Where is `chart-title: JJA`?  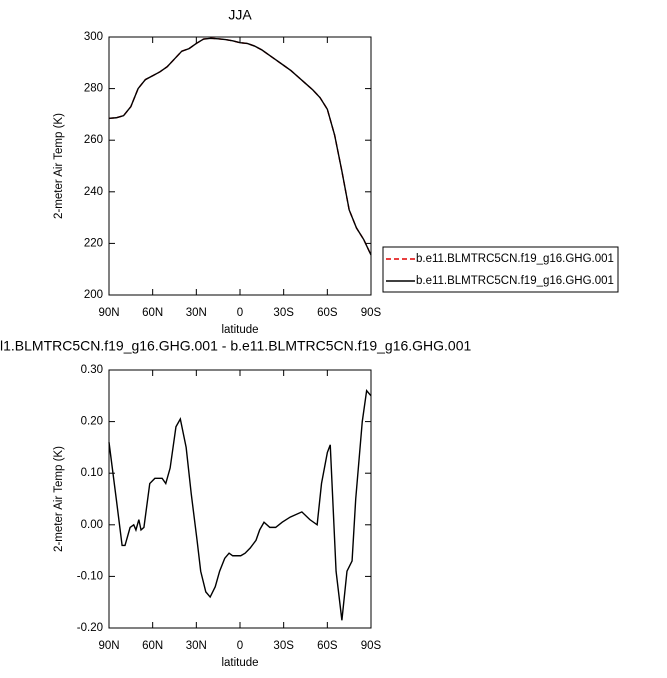 chart-title: JJA is located at coordinates (240, 15).